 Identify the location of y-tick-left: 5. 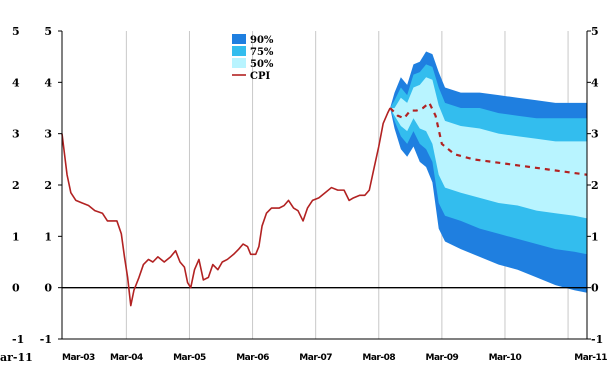
(48, 31).